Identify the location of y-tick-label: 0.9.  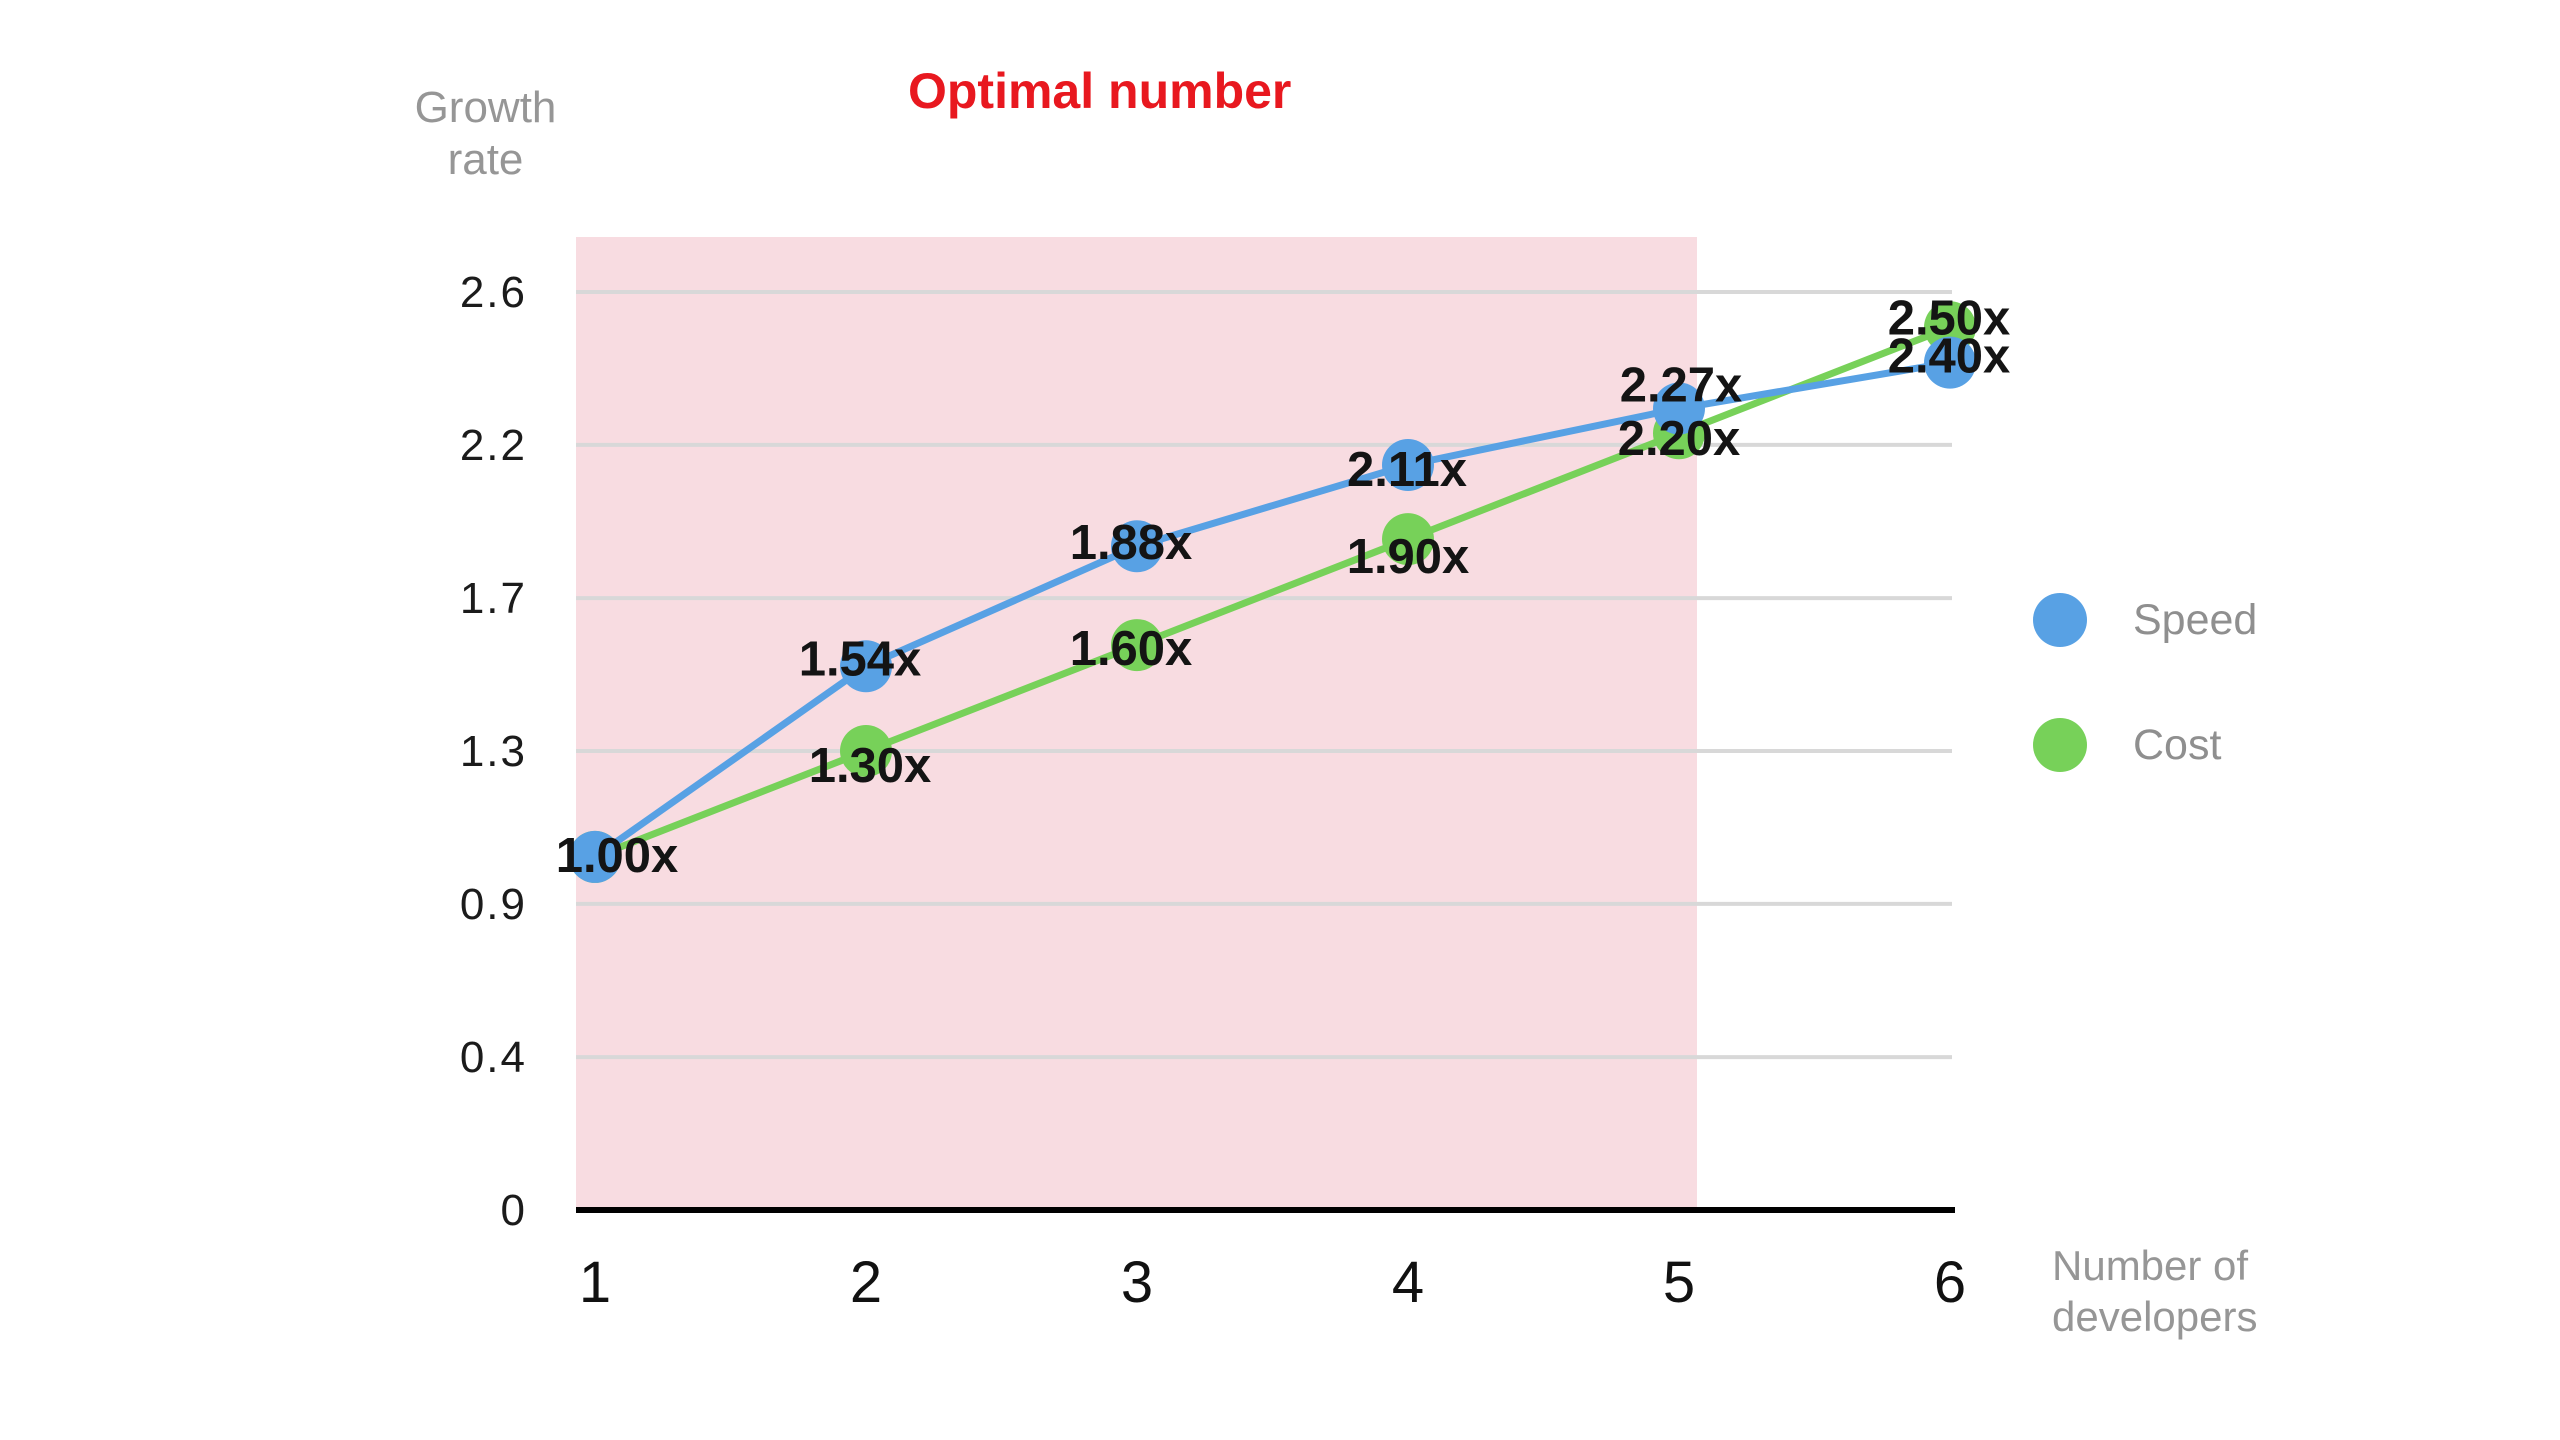
(493, 904).